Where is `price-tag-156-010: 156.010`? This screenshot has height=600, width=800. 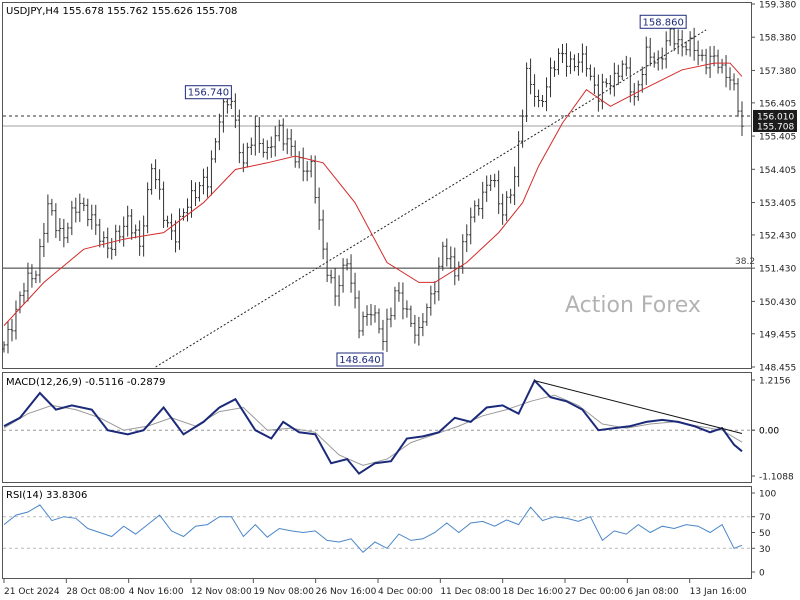 price-tag-156-010: 156.010 is located at coordinates (775, 115).